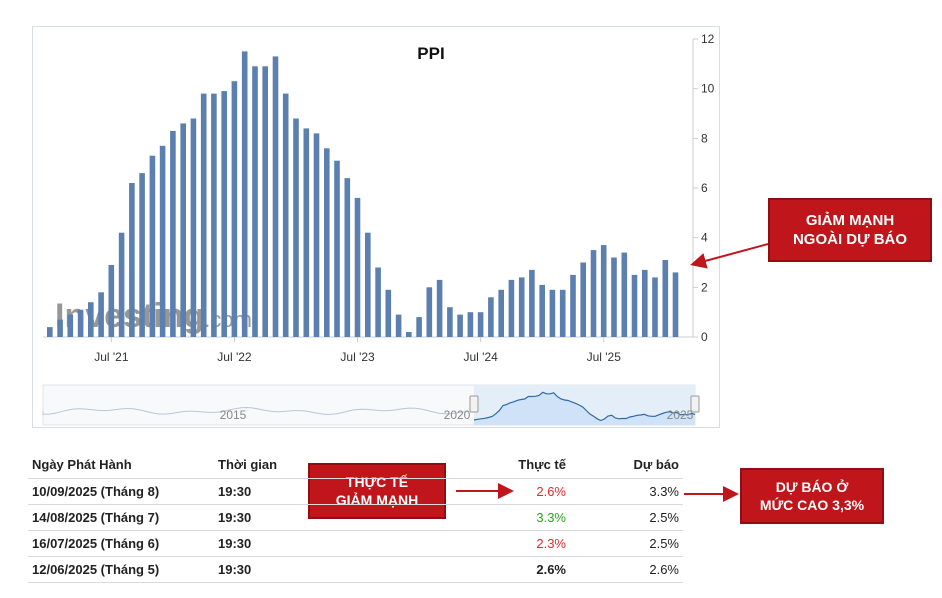  What do you see at coordinates (812, 505) in the screenshot?
I see `callout-line: MỨC CAO 3,3%` at bounding box center [812, 505].